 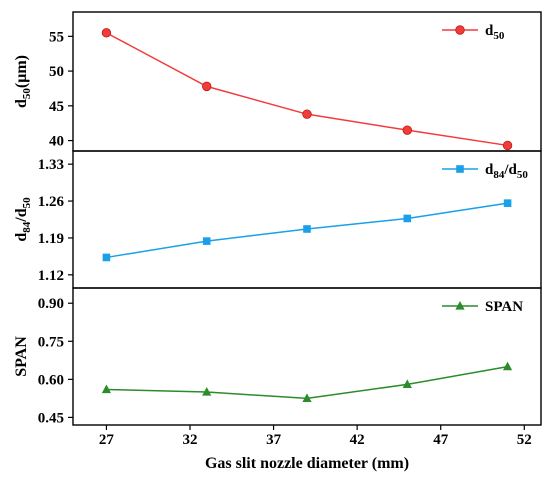 I want to click on y-tick-label: 1.26, so click(x=51, y=202).